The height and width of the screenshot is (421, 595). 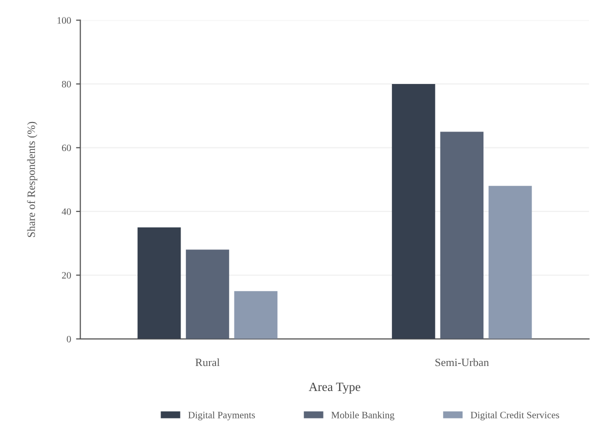 I want to click on x-axis-title: Area Type, so click(x=334, y=388).